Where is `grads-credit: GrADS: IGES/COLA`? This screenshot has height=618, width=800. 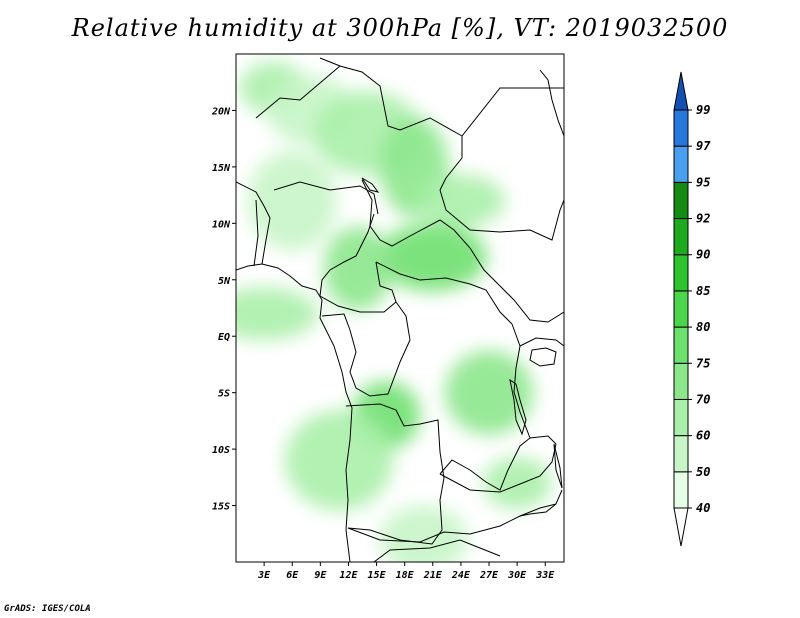
grads-credit: GrADS: IGES/COLA is located at coordinates (47, 609).